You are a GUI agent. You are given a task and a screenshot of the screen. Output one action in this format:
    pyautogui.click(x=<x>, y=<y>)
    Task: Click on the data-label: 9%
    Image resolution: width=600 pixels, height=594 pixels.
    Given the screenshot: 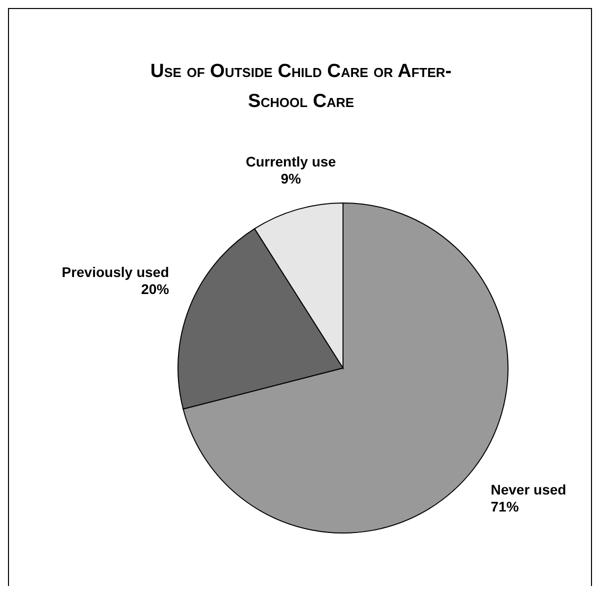 What is the action you would take?
    pyautogui.click(x=291, y=178)
    